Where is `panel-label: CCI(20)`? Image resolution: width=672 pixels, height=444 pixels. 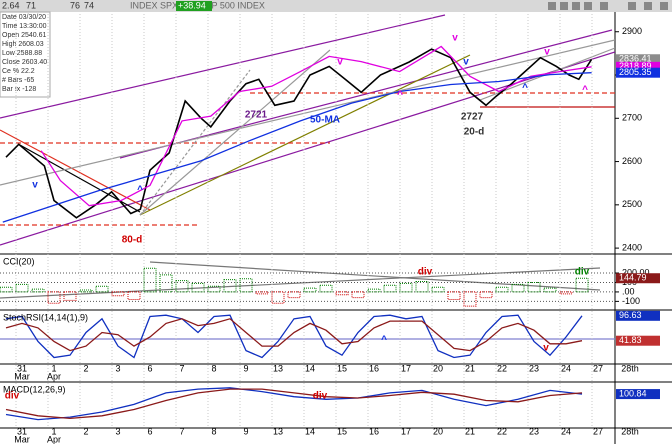
panel-label: CCI(20) is located at coordinates (19, 261).